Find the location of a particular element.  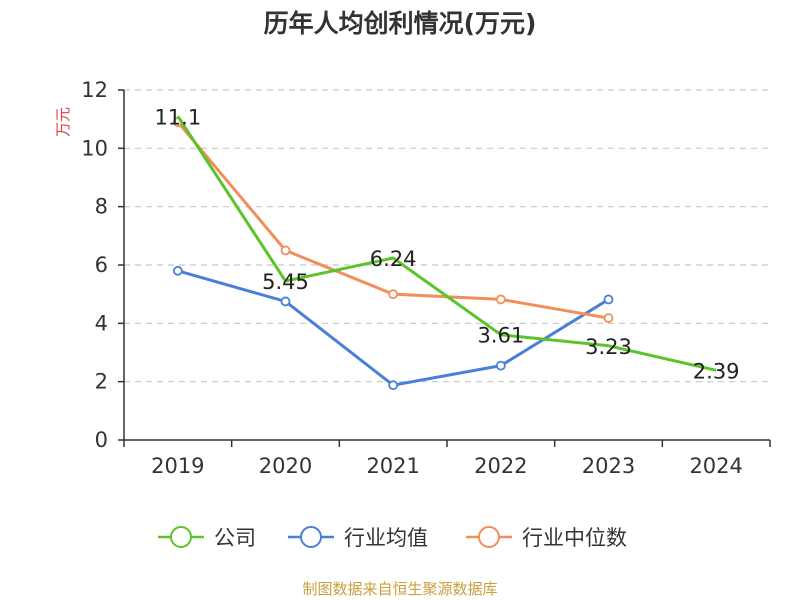

y-tick-label: 12 is located at coordinates (94, 90).